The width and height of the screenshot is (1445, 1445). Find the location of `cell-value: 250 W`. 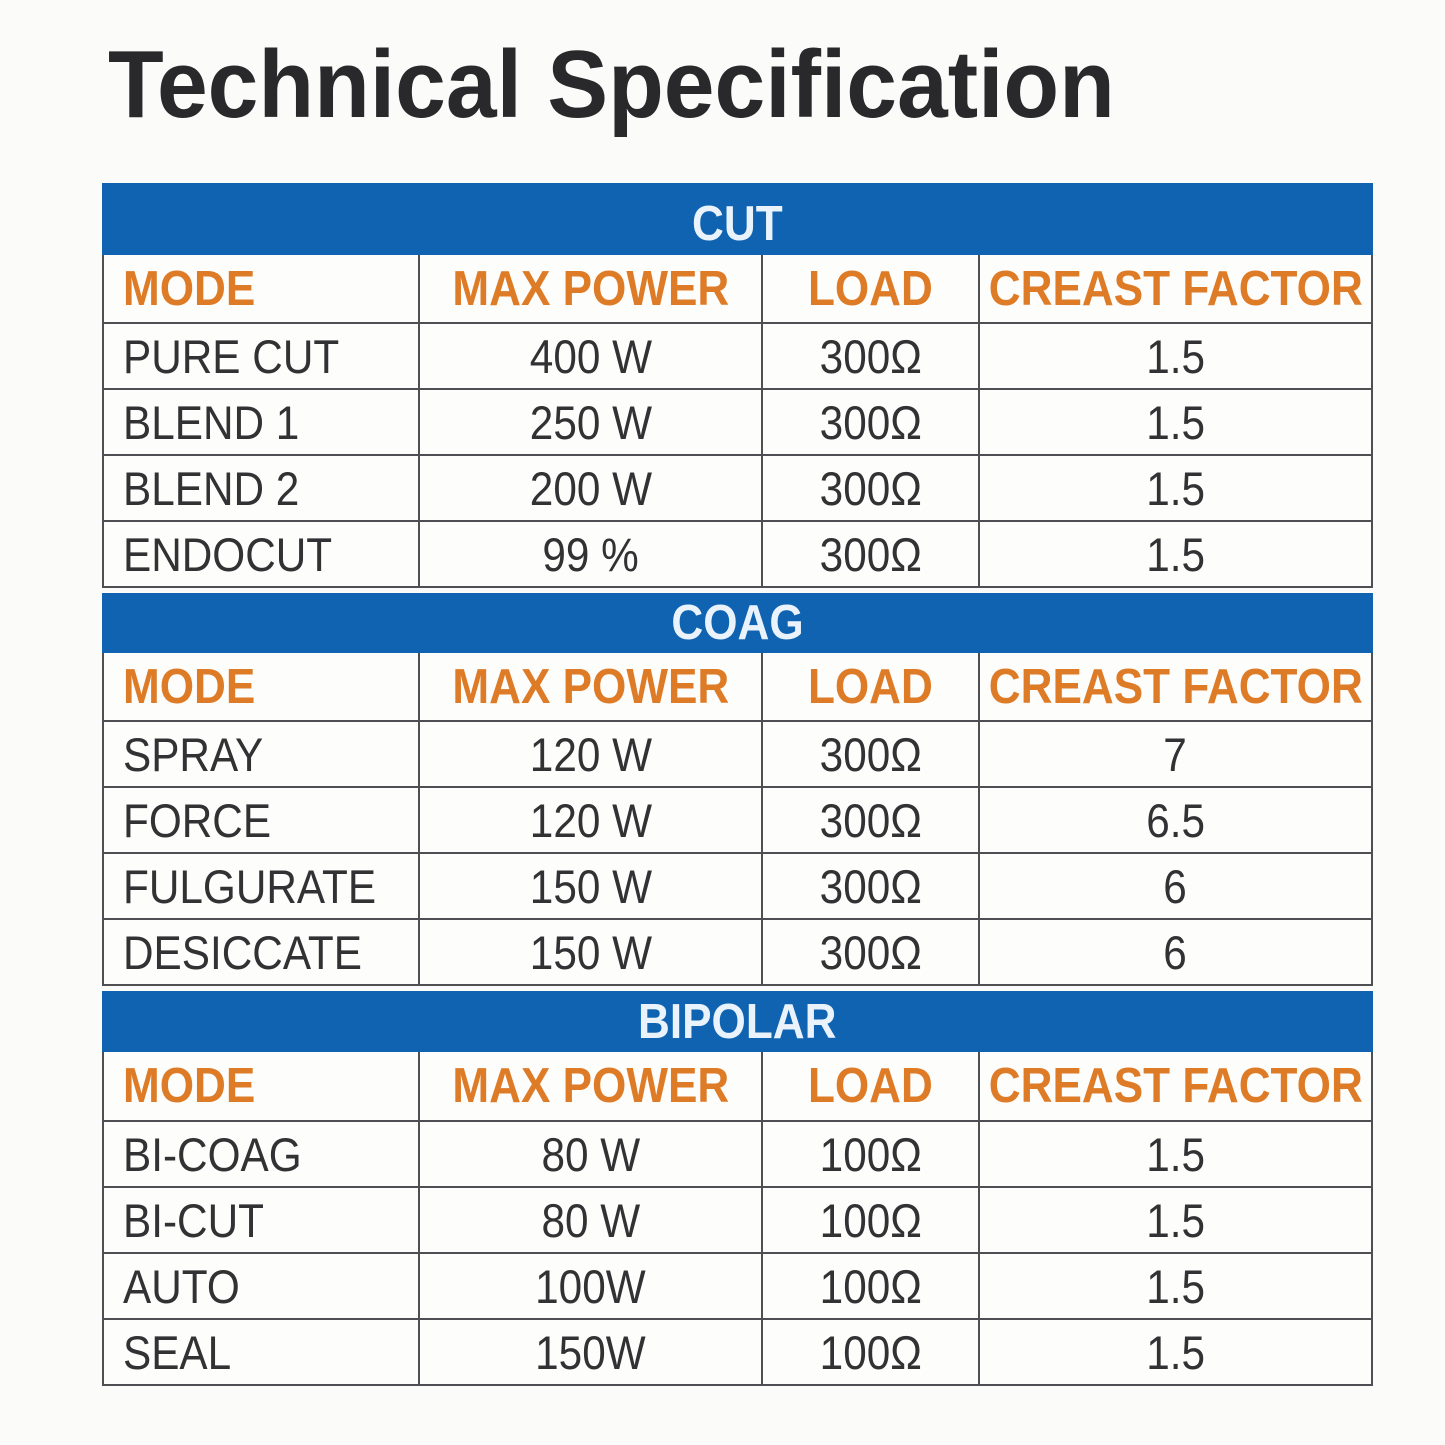

cell-value: 250 W is located at coordinates (590, 422).